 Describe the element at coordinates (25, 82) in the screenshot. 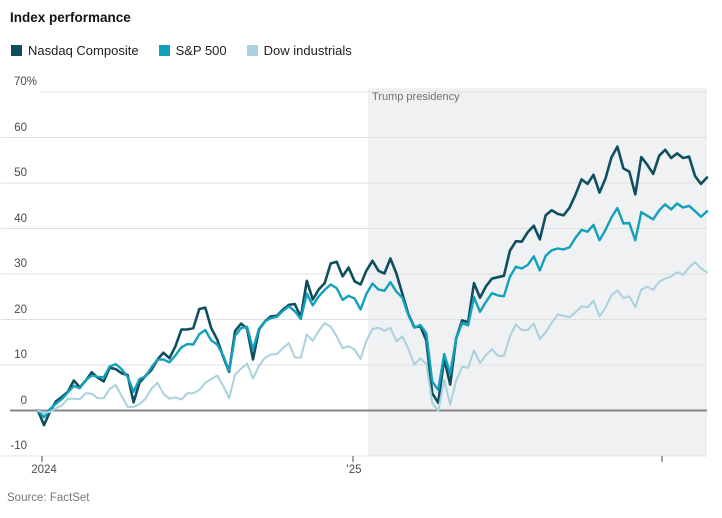

I see `y-axis-label: 70%` at that location.